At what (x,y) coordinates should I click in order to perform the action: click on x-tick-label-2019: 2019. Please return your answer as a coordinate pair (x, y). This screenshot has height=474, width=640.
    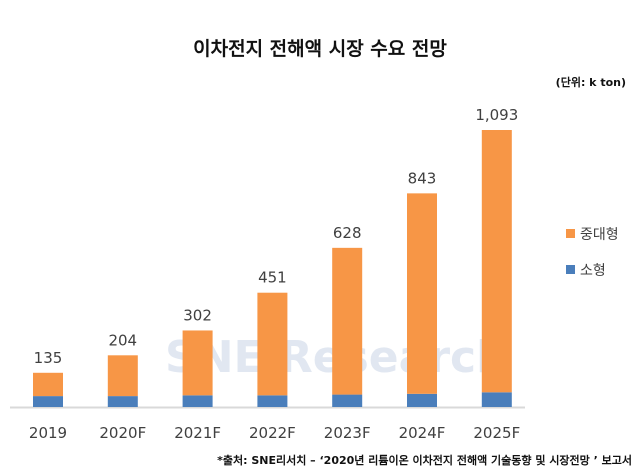
    Looking at the image, I should click on (48, 433).